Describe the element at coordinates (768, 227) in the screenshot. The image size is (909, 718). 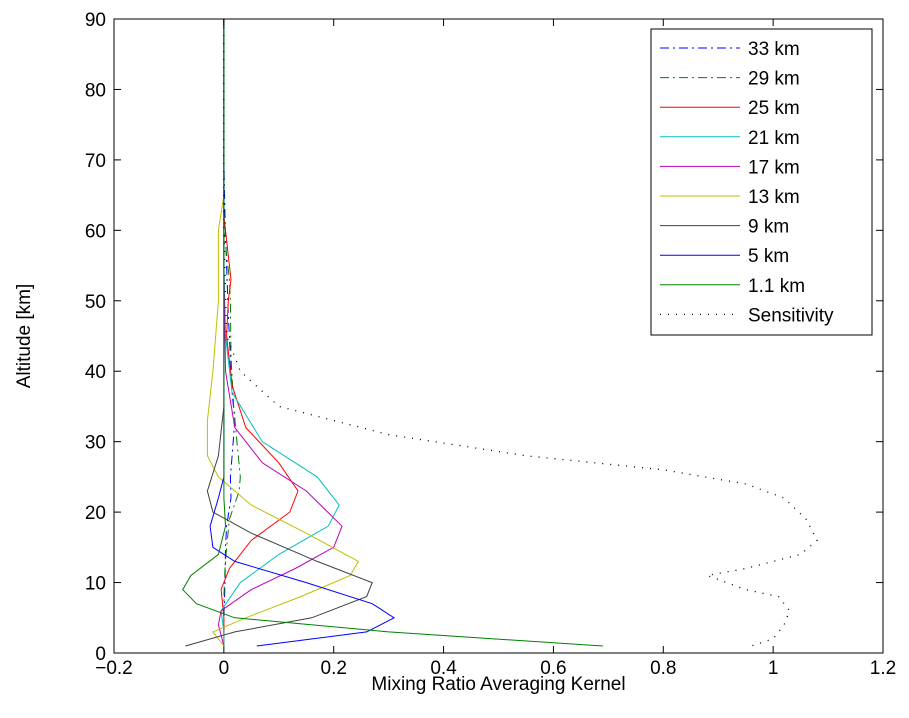
I see `legend-label: 9 km` at that location.